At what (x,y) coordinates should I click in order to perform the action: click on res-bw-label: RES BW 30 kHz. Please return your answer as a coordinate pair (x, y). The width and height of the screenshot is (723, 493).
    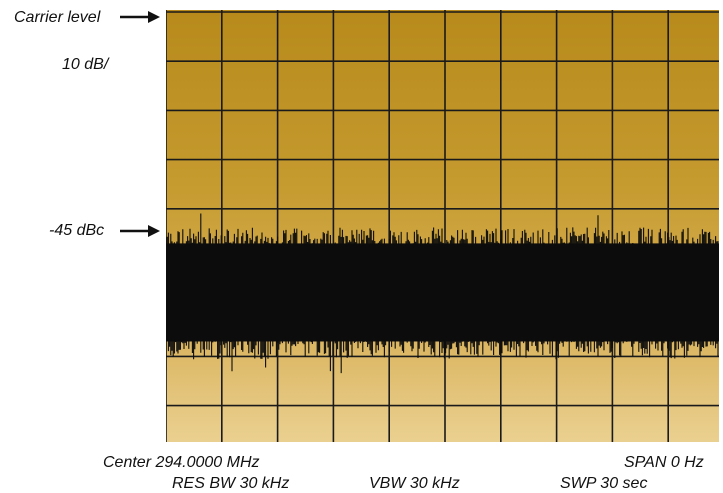
    Looking at the image, I should click on (231, 483).